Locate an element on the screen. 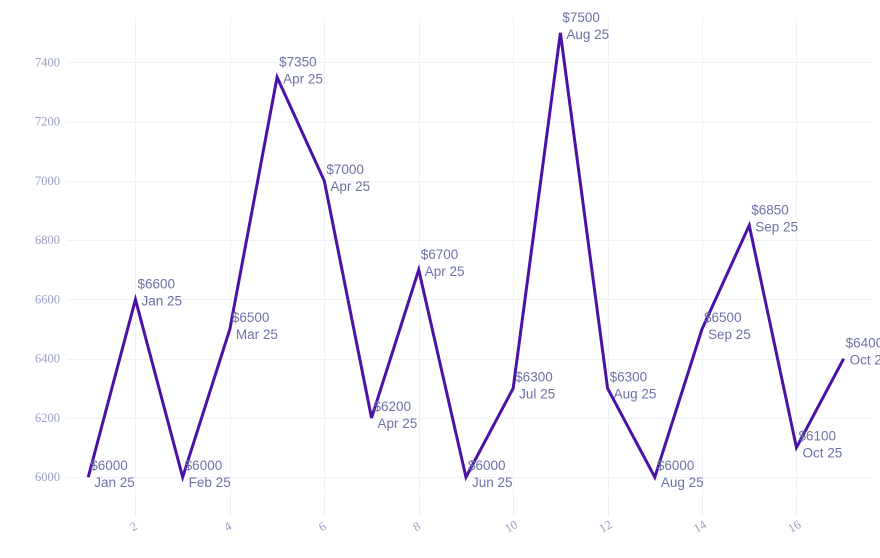  data-point-label: $6100 Oct 25 is located at coordinates (820, 445).